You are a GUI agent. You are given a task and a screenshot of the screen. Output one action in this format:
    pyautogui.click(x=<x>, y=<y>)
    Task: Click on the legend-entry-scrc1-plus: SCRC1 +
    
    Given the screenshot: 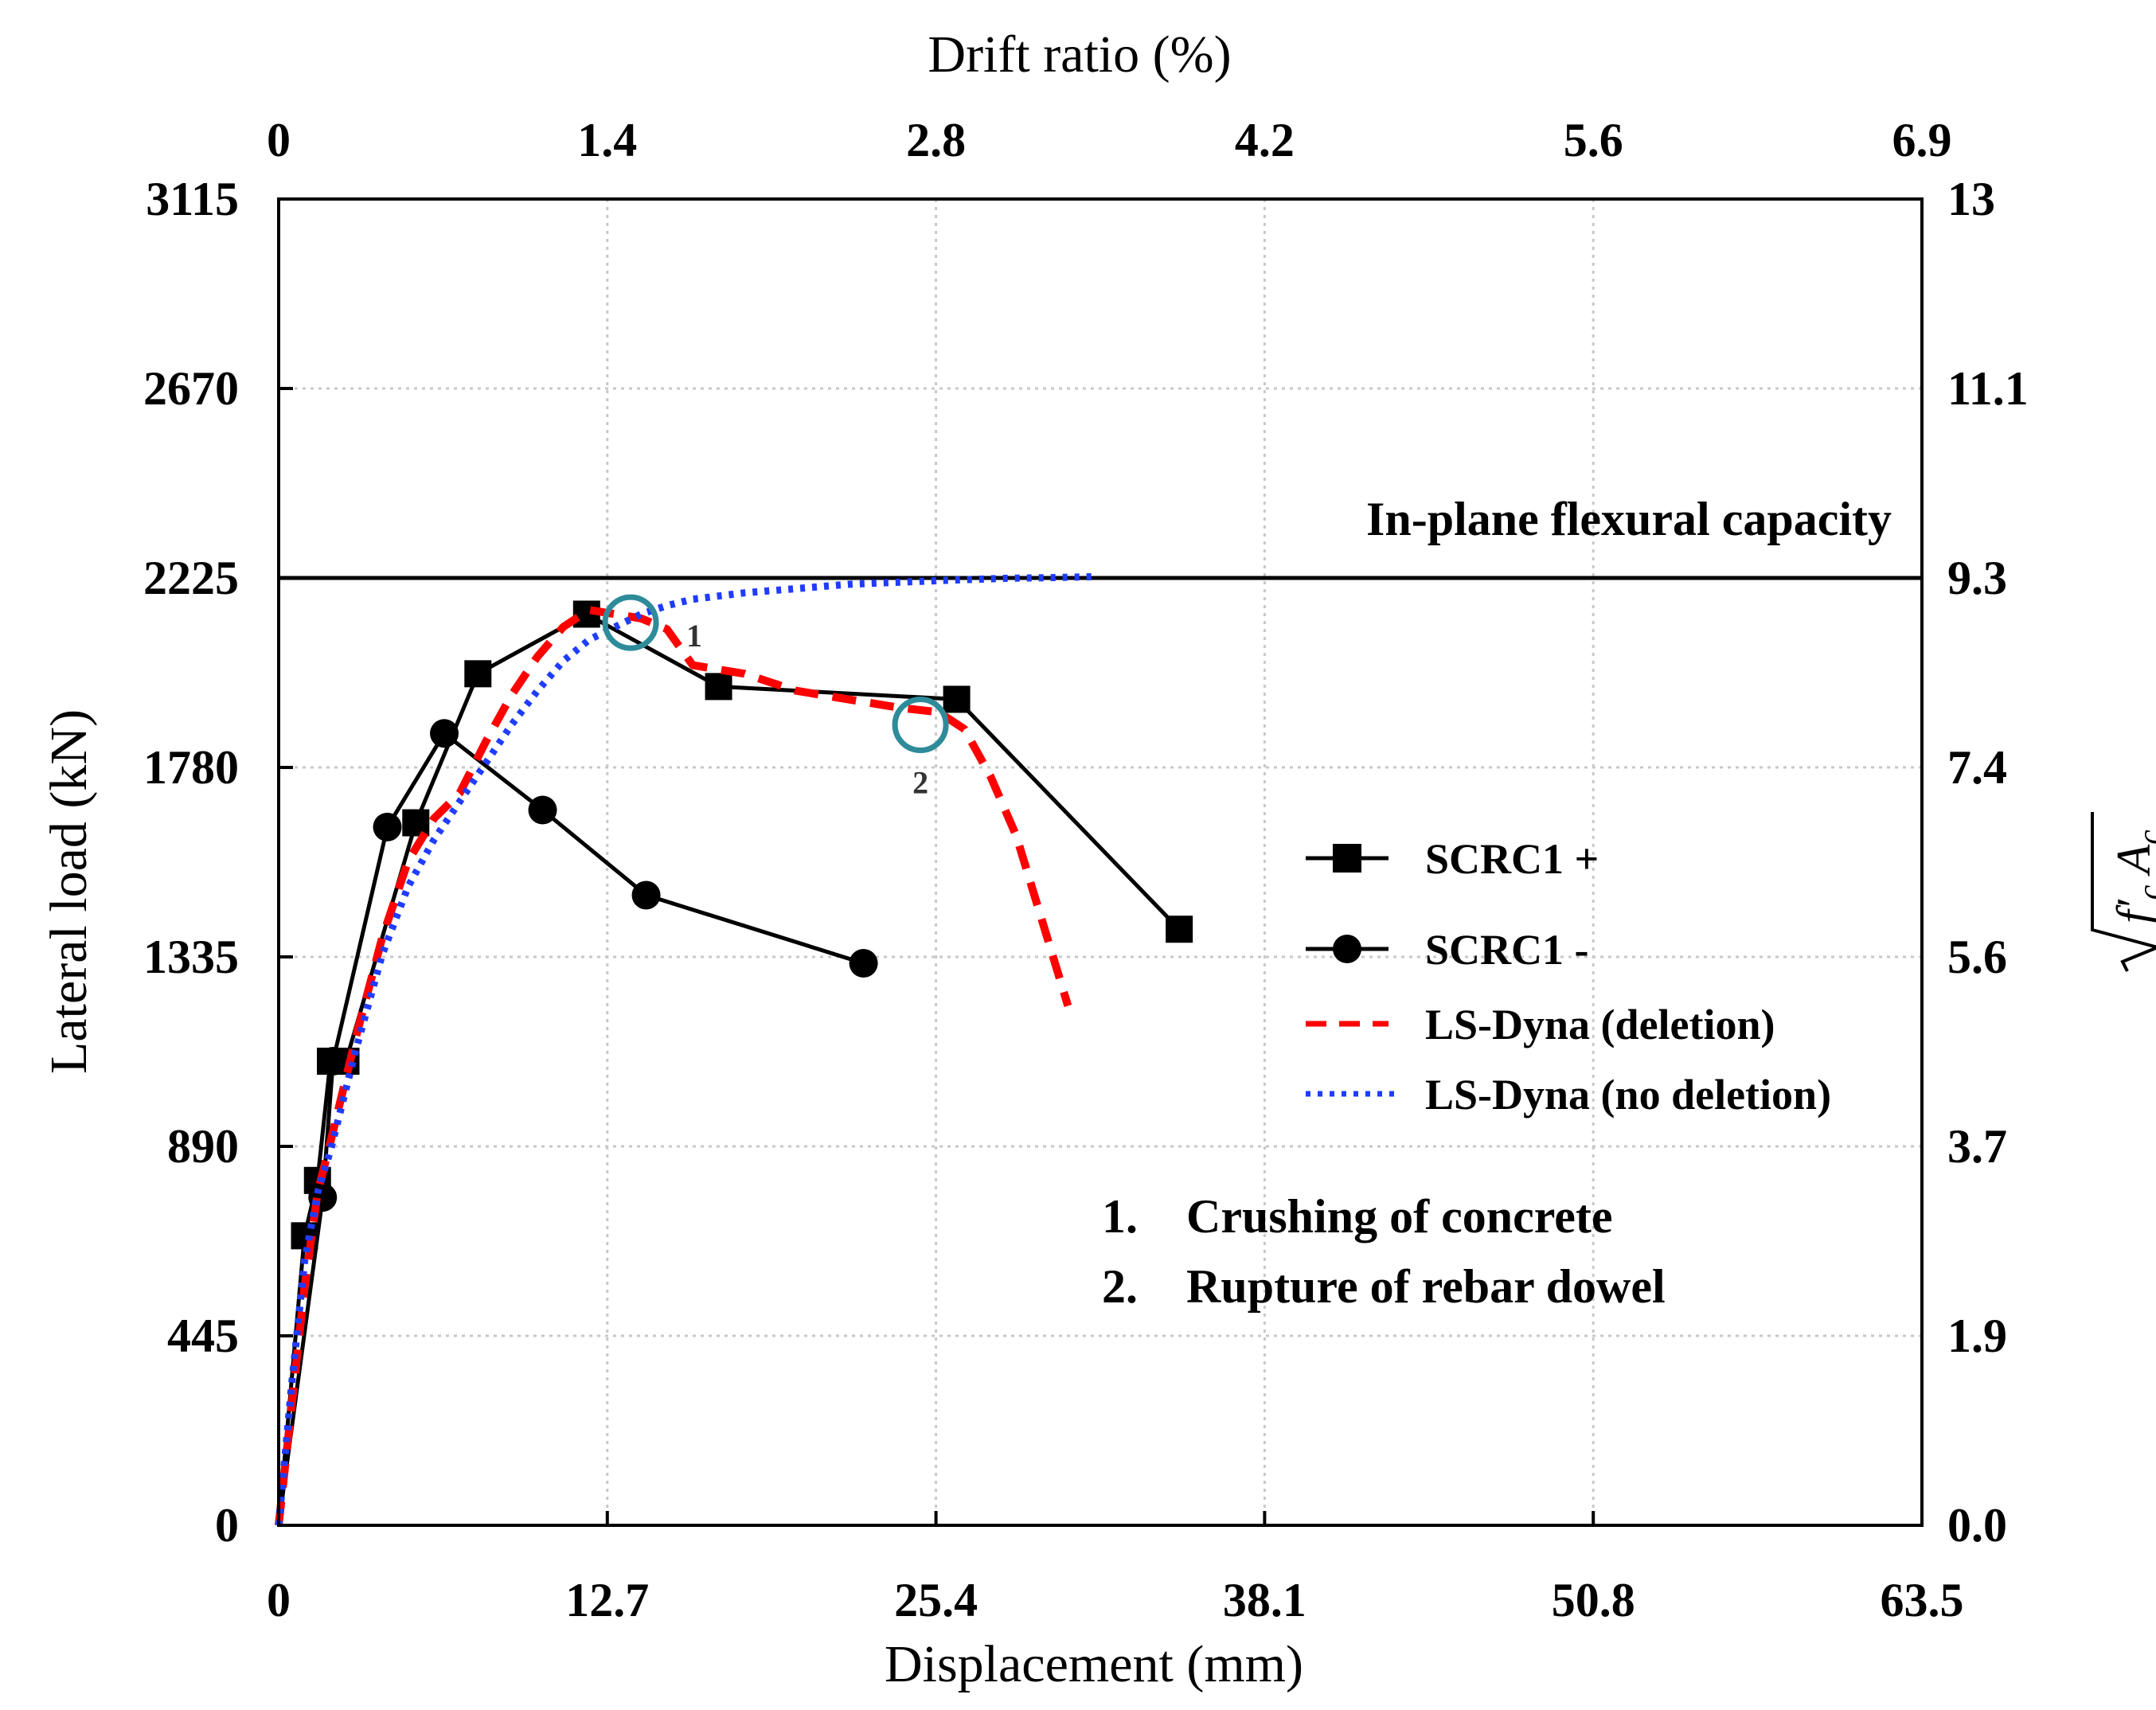 What is the action you would take?
    pyautogui.click(x=1452, y=859)
    